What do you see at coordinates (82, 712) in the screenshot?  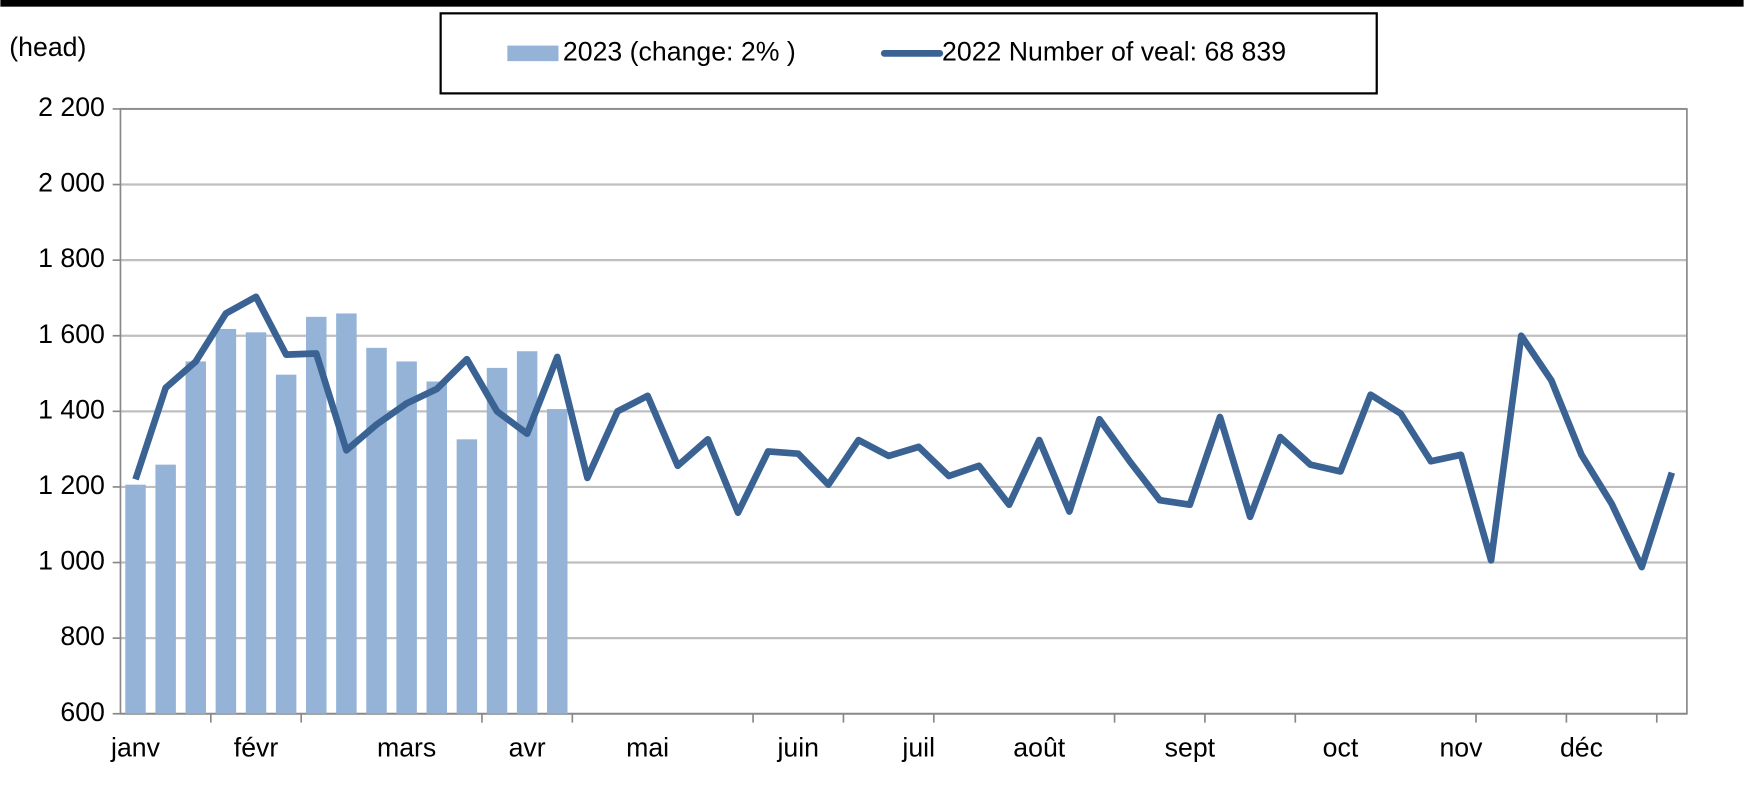 I see `y-tick-label: 600` at bounding box center [82, 712].